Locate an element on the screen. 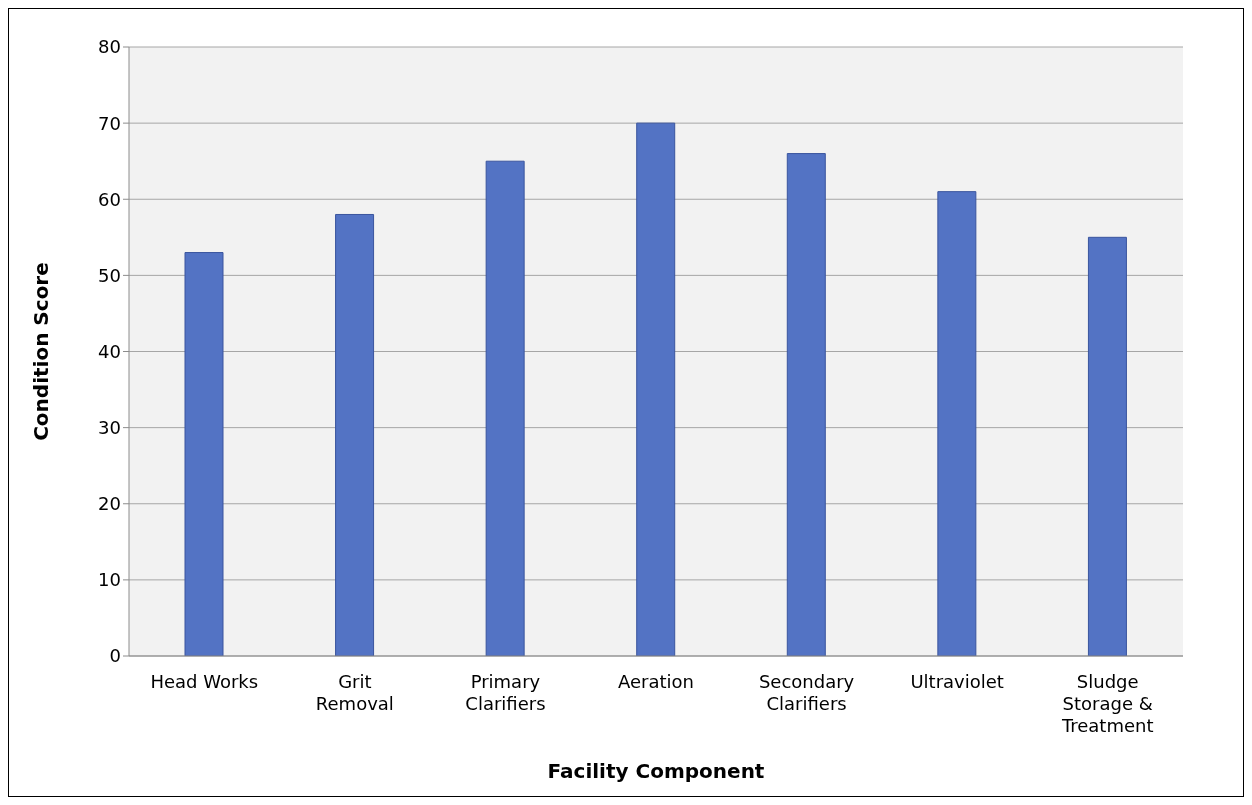 This screenshot has width=1252, height=805. x-tick-label: Head Works is located at coordinates (204, 681).